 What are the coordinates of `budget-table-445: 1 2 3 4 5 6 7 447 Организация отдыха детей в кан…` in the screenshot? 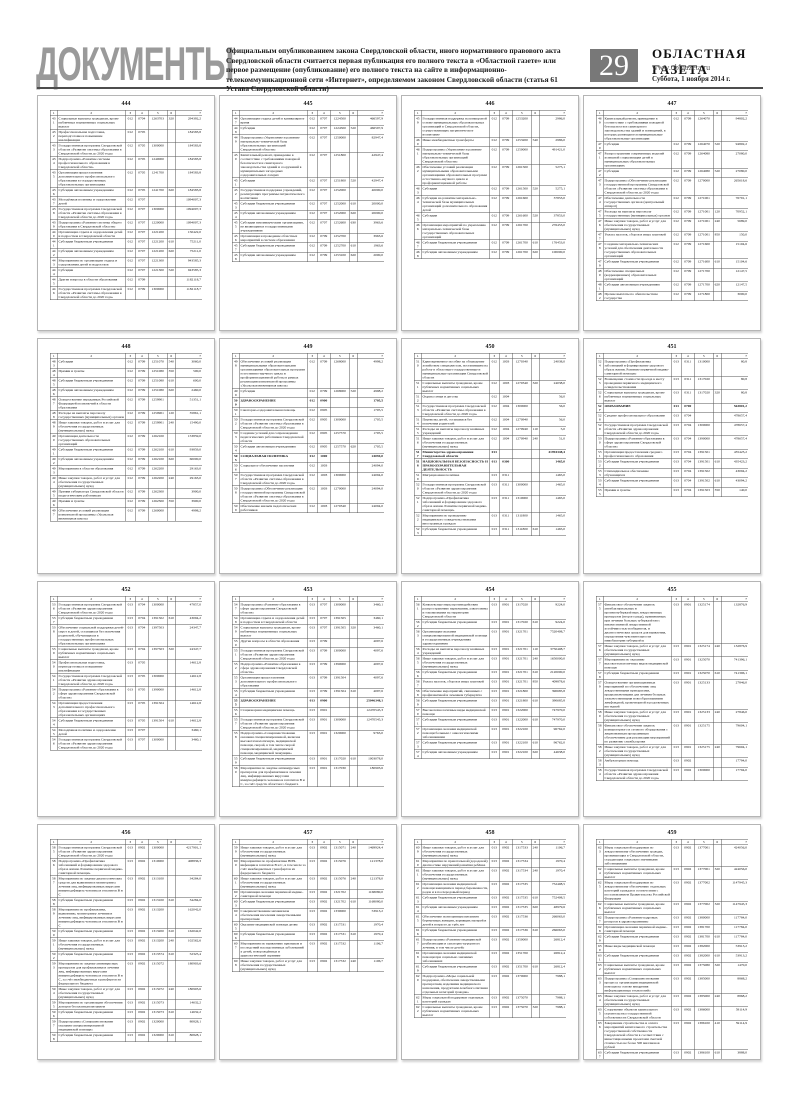 It's located at (308, 186).